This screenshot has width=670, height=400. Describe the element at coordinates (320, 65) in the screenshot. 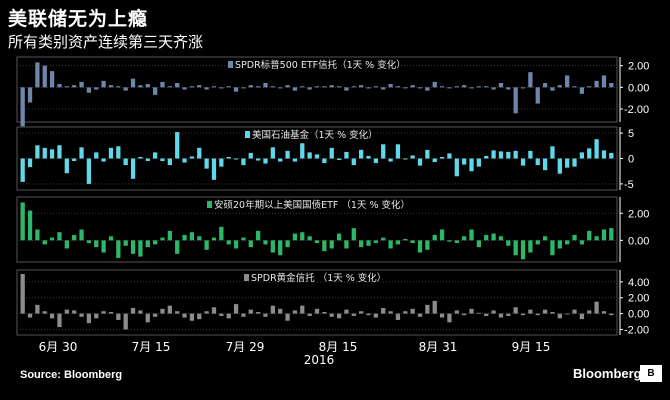

I see `panel-label: SPDR标普500 ETF信托（1天 % 变化）` at that location.